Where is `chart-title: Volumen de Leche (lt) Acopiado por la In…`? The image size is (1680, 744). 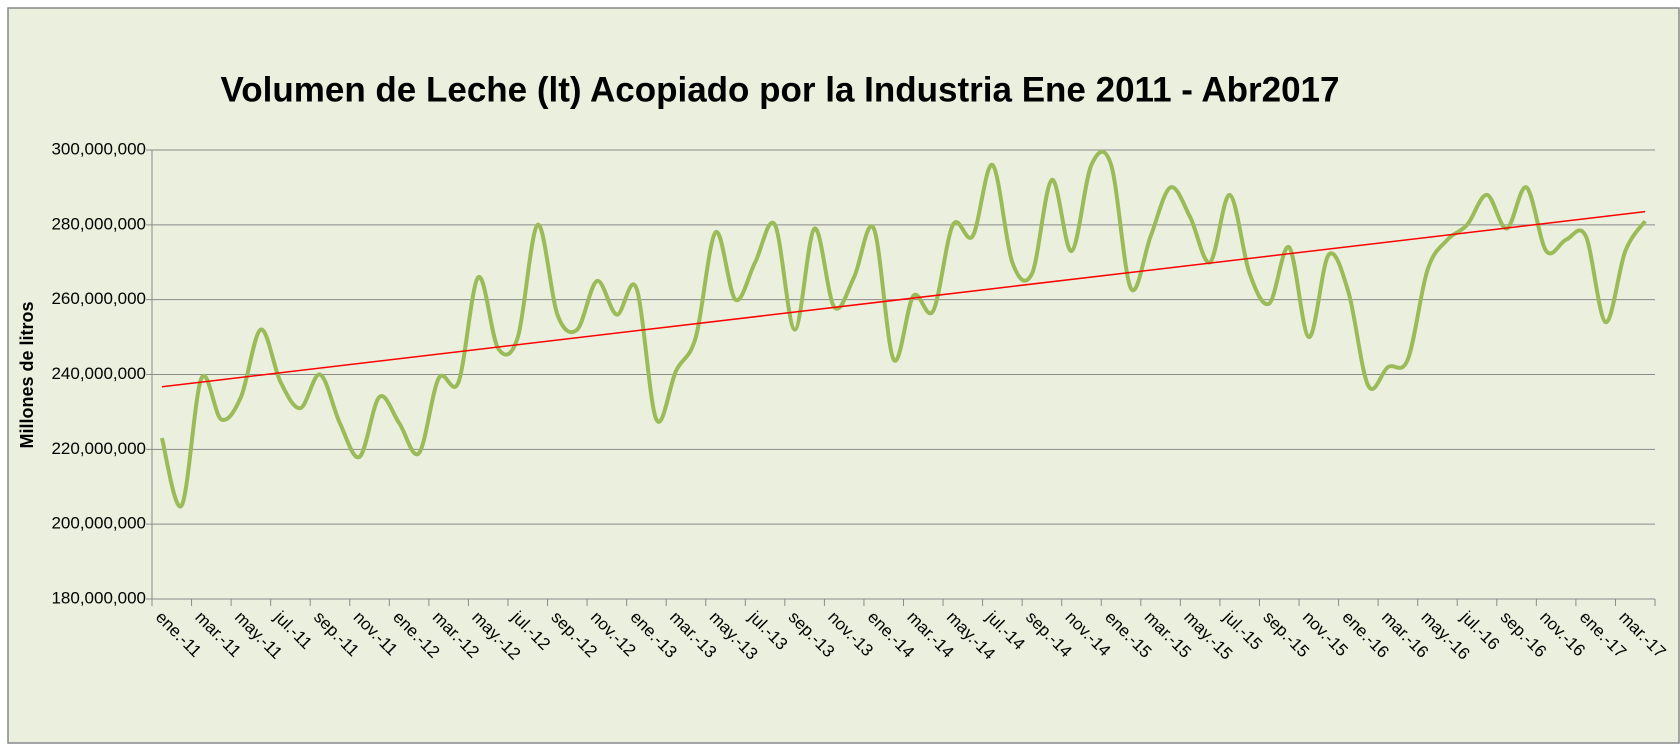
chart-title: Volumen de Leche (lt) Acopiado por la In… is located at coordinates (780, 89).